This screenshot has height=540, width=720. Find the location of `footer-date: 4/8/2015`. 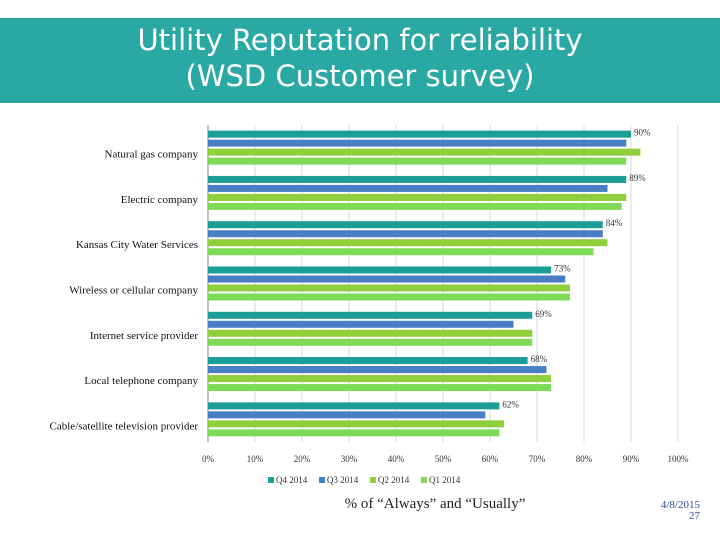

footer-date: 4/8/2015 is located at coordinates (680, 505).